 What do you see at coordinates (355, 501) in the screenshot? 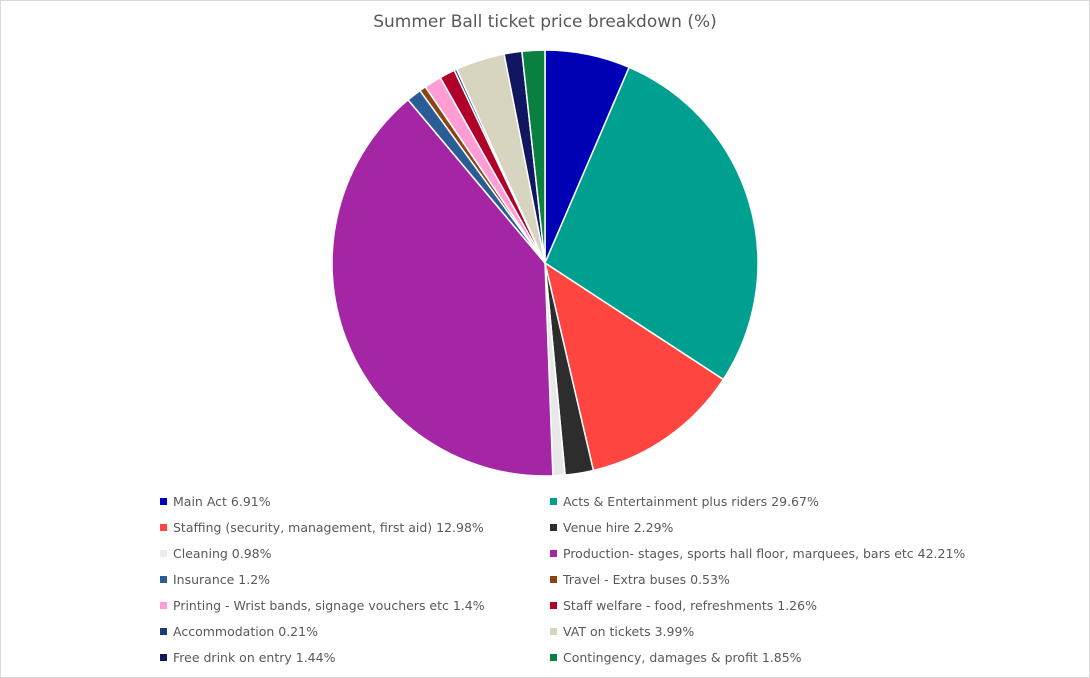
I see `legend-item-0: Main Act 6.91%` at bounding box center [355, 501].